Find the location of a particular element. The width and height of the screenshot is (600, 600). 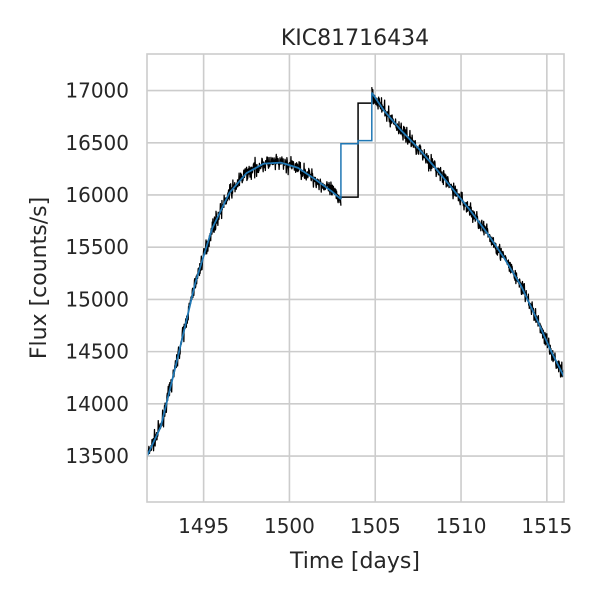

x-tick-label: 1500 is located at coordinates (289, 526).